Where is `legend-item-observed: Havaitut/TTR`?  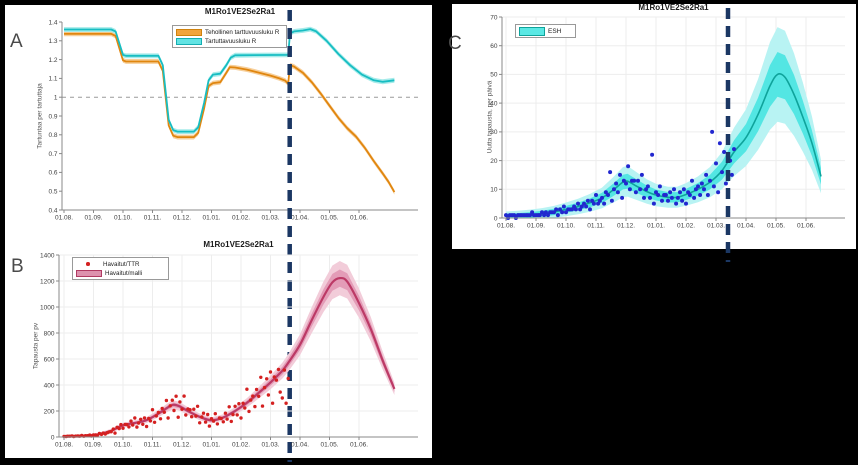 legend-item-observed: Havaitut/TTR is located at coordinates (120, 264).